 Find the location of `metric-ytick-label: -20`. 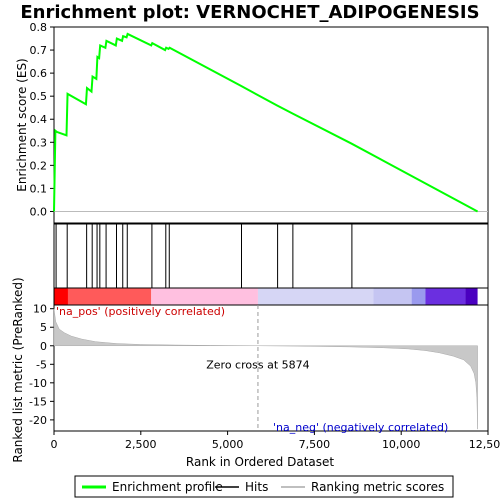

metric-ytick-label: -20 is located at coordinates (38, 420).